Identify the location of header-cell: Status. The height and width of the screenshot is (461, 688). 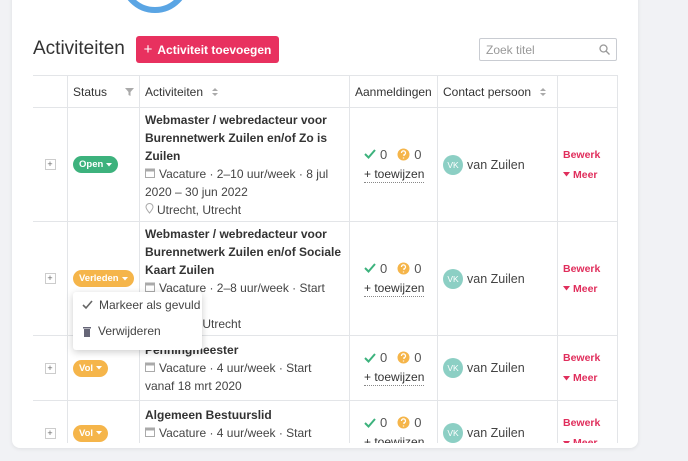
(104, 91).